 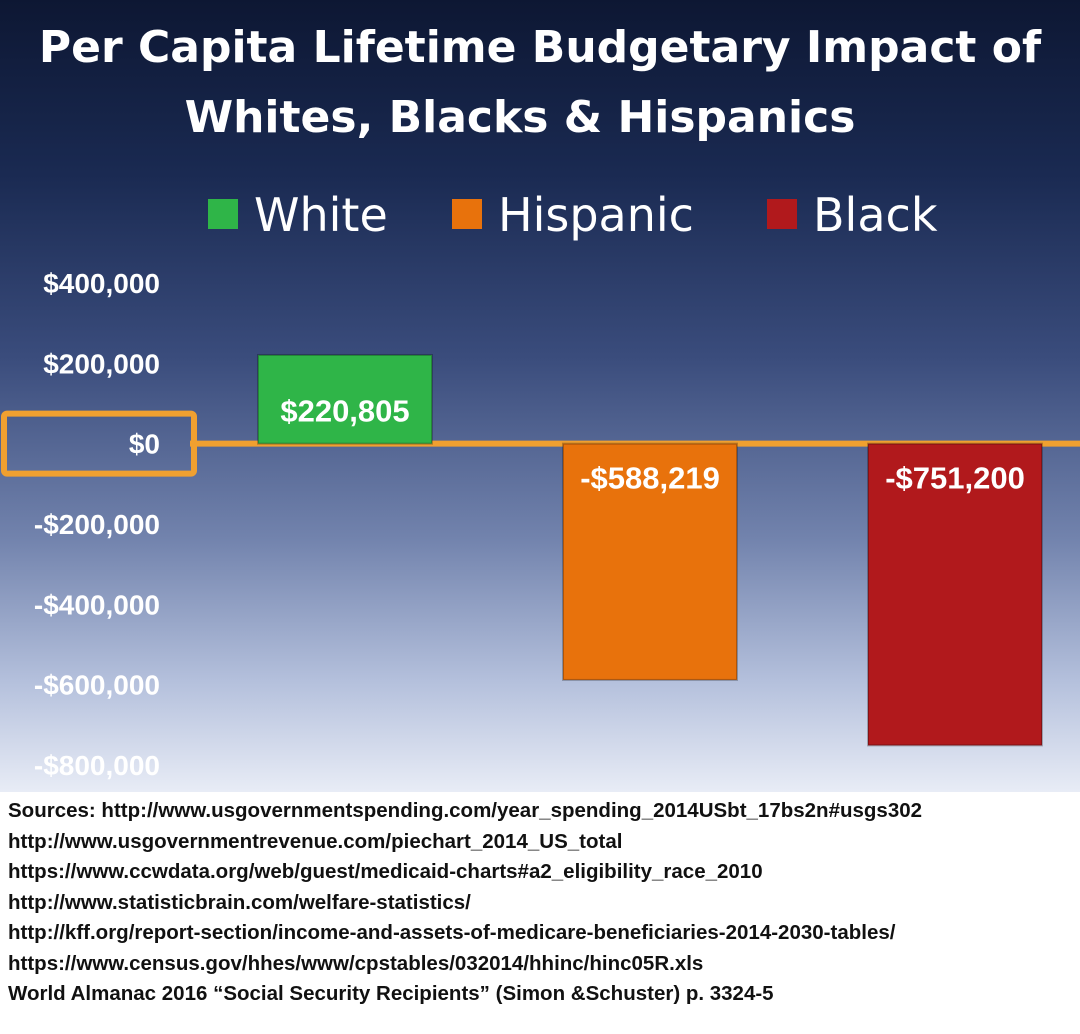 What do you see at coordinates (875, 215) in the screenshot?
I see `legend-label: Black` at bounding box center [875, 215].